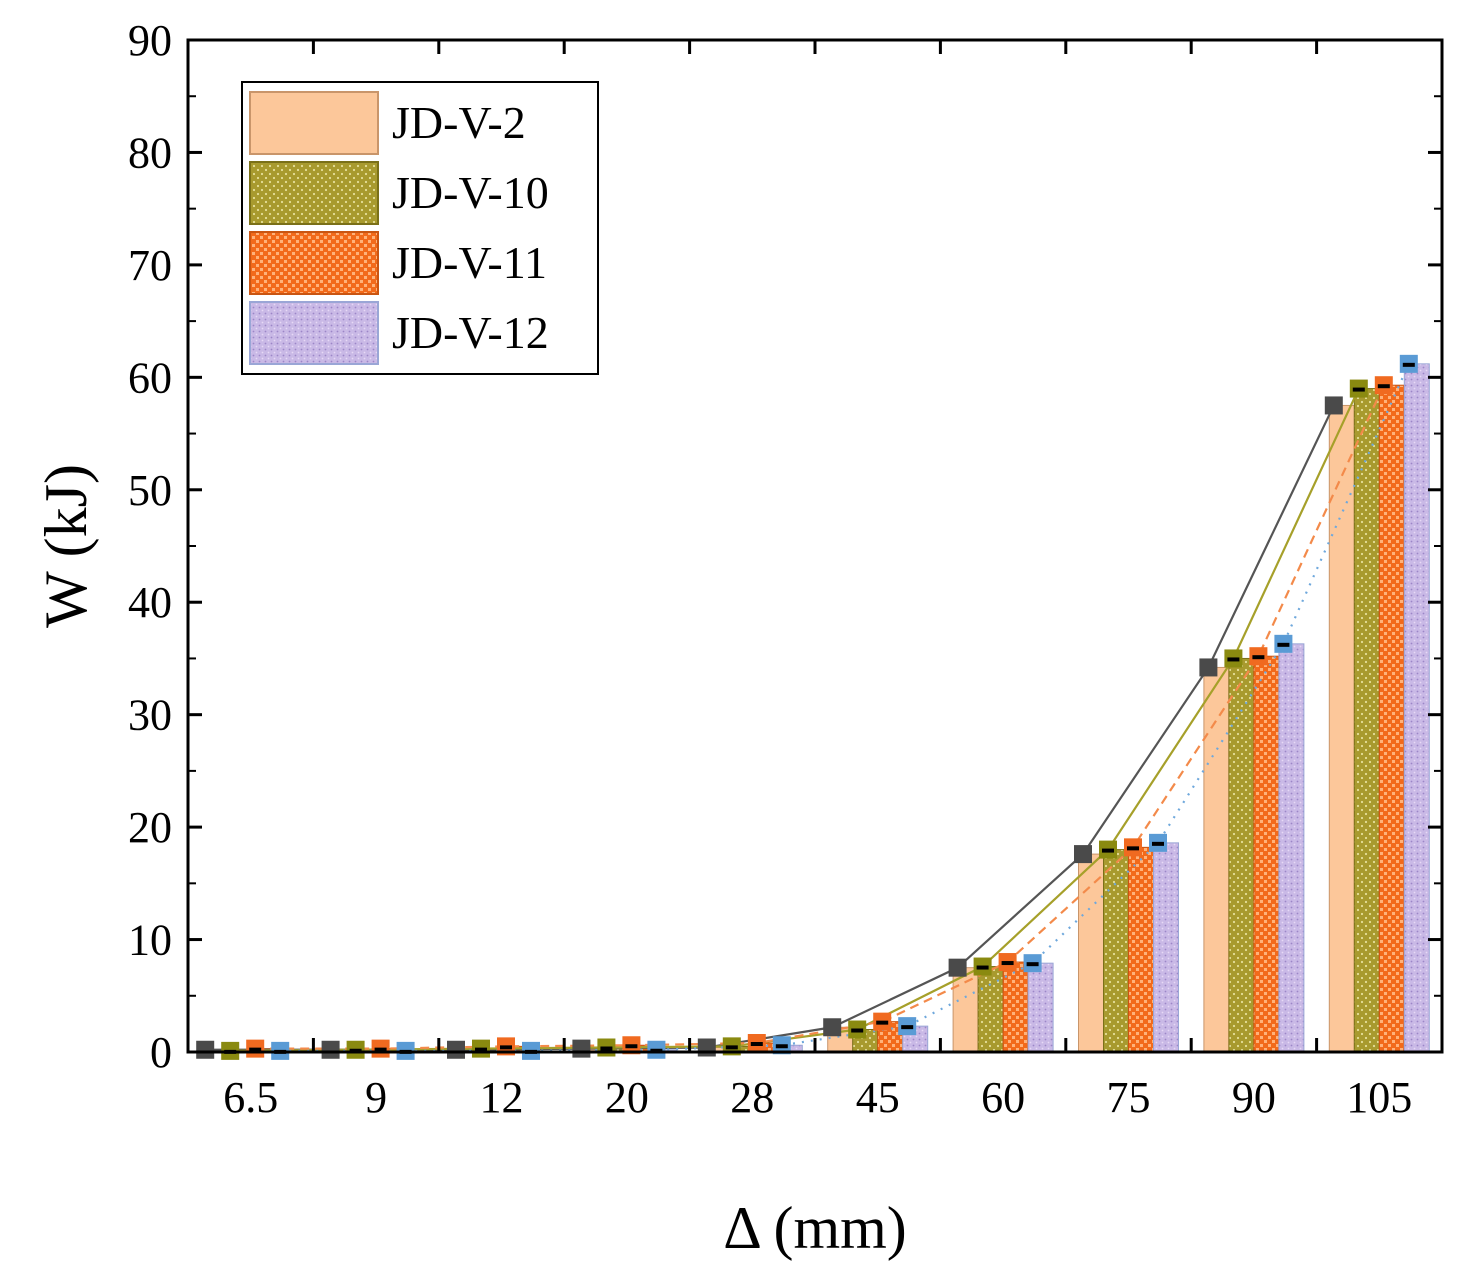 This screenshot has height=1282, width=1462. Describe the element at coordinates (150, 715) in the screenshot. I see `y-tick-label: 30` at that location.